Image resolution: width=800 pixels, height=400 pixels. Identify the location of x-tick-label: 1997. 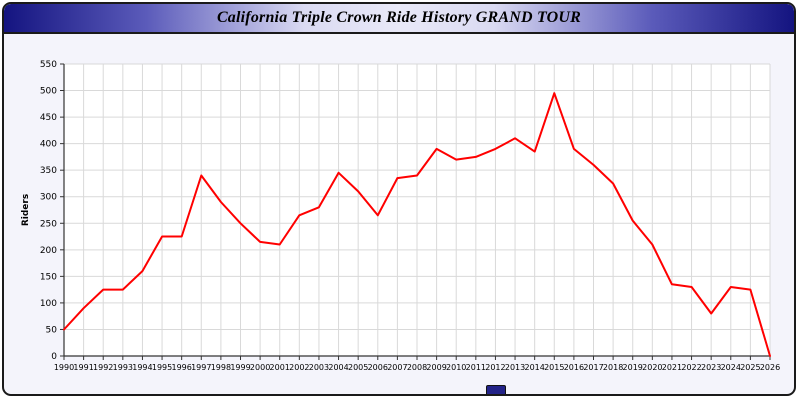
(201, 367).